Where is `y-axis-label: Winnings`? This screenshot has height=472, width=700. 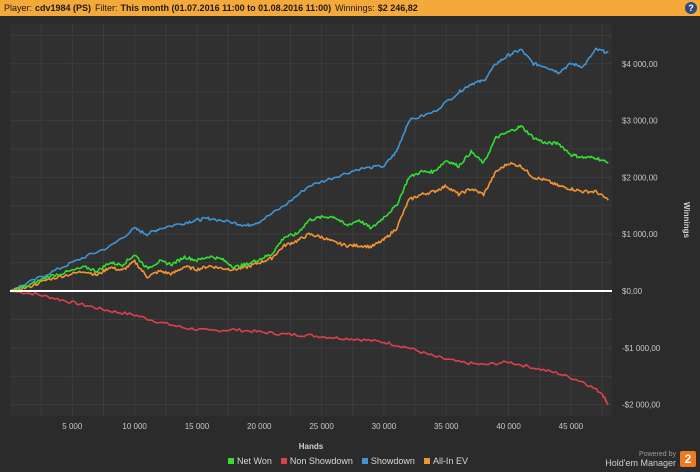
y-axis-label: Winnings is located at coordinates (686, 220).